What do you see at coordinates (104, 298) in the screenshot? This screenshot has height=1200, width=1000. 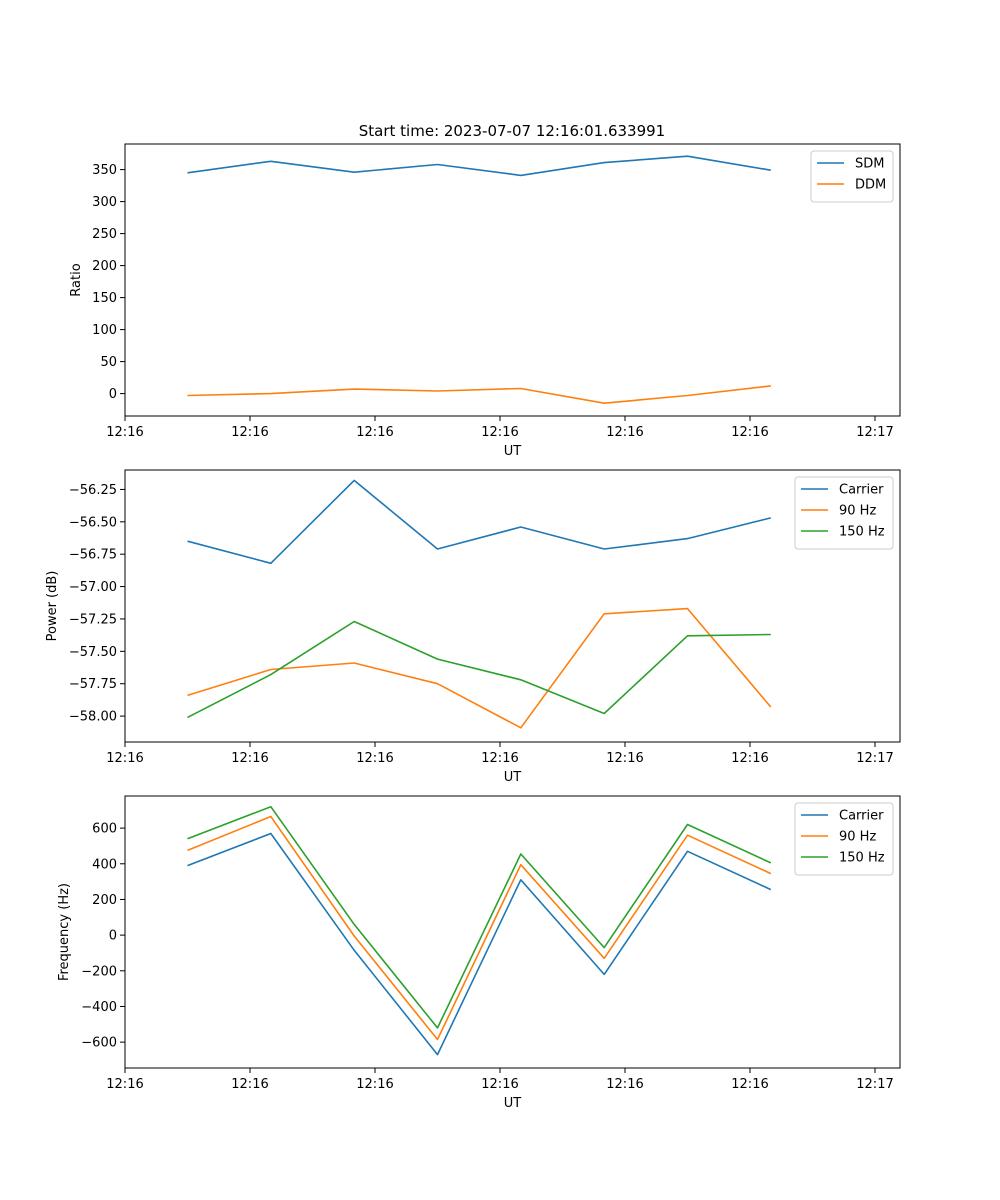 I see `y-tick-label: 150` at bounding box center [104, 298].